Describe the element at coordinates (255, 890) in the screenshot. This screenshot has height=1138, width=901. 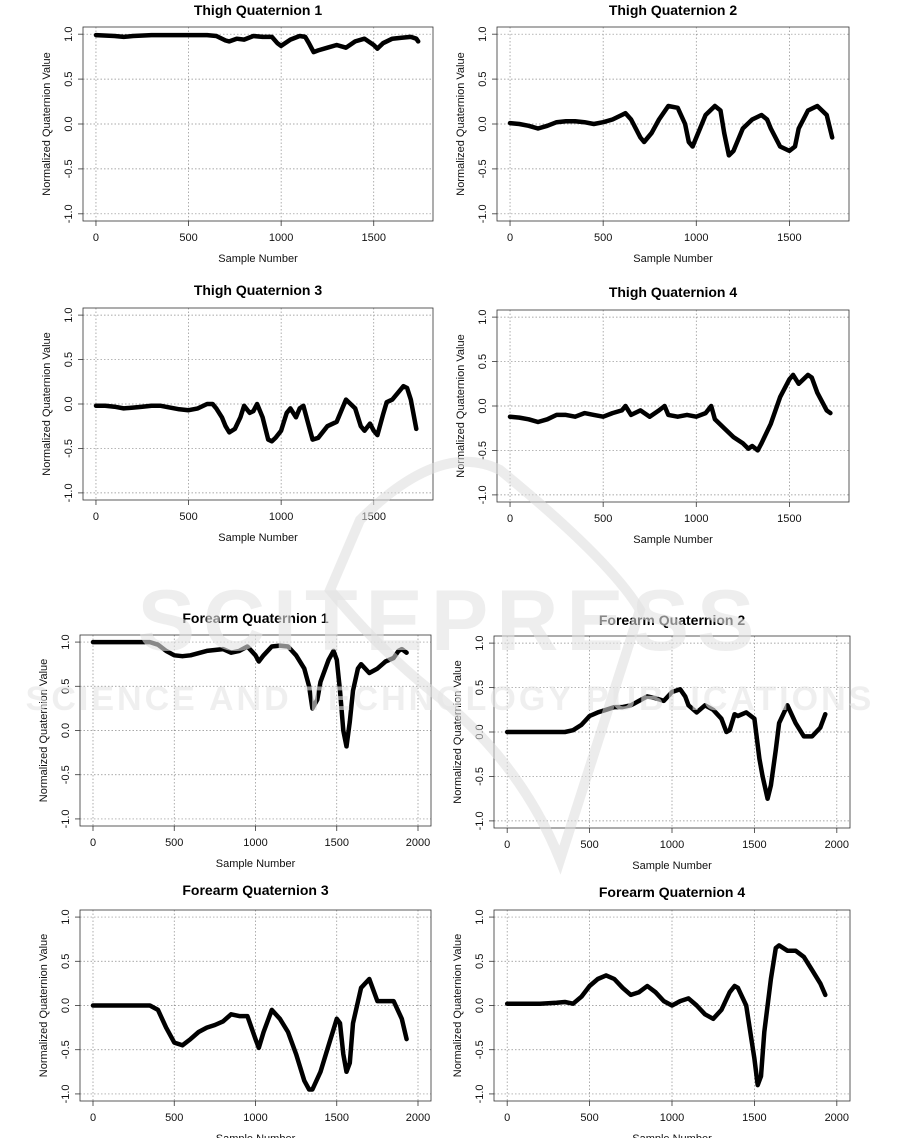
I see `chart-title: Forearm Quaternion 3` at that location.